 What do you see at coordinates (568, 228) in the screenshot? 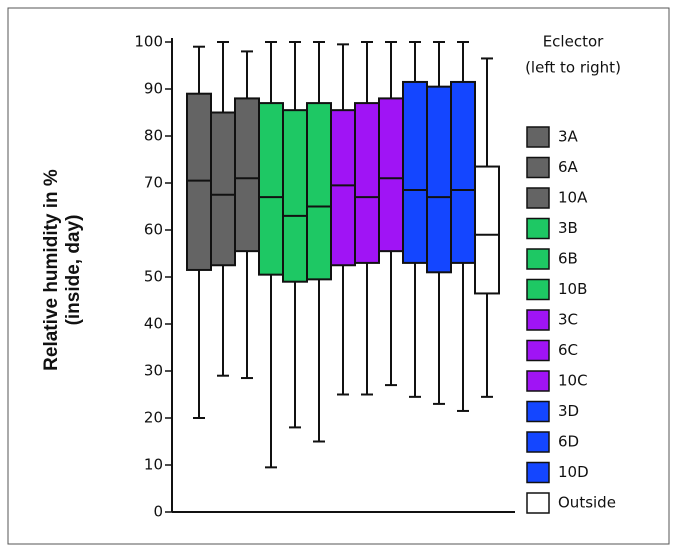
I see `legend-label: 3B` at bounding box center [568, 228].